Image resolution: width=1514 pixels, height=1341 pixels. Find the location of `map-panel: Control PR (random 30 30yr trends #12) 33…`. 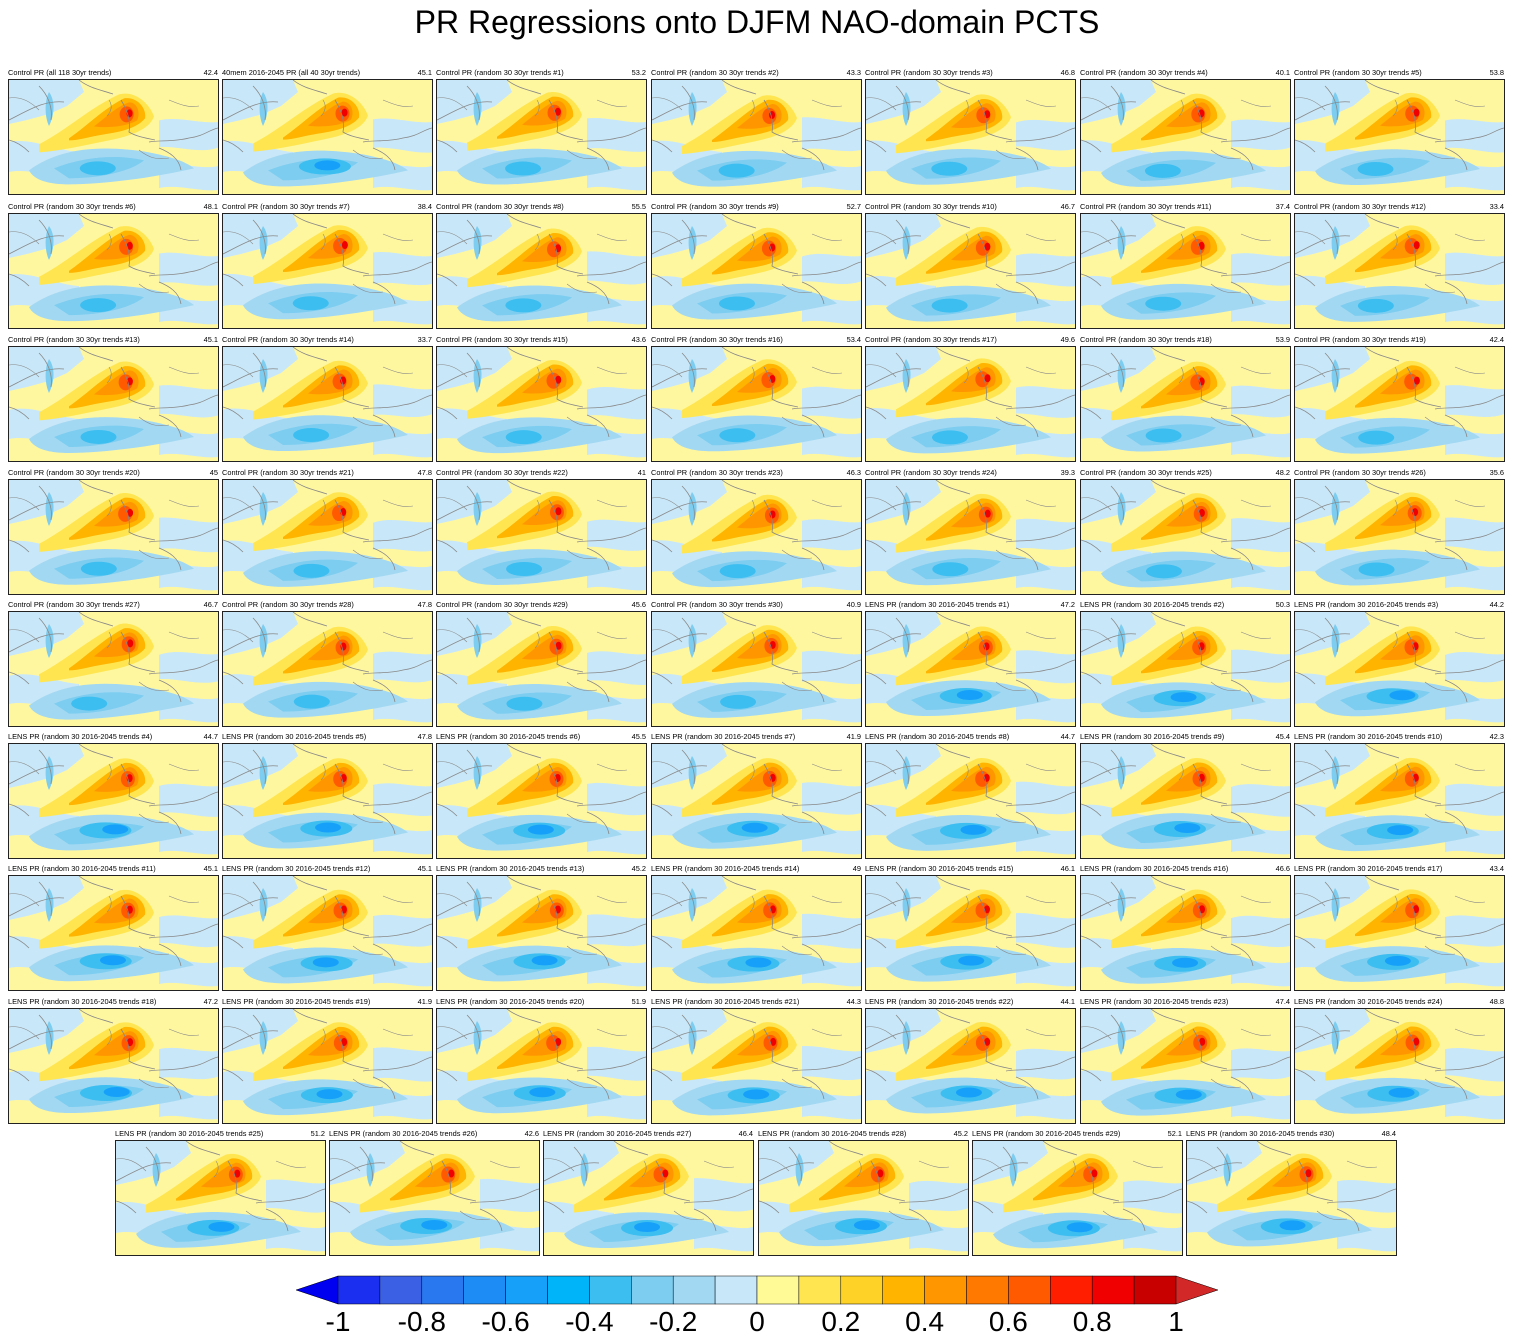

map-panel: Control PR (random 30 30yr trends #12) 33… is located at coordinates (1399, 264).